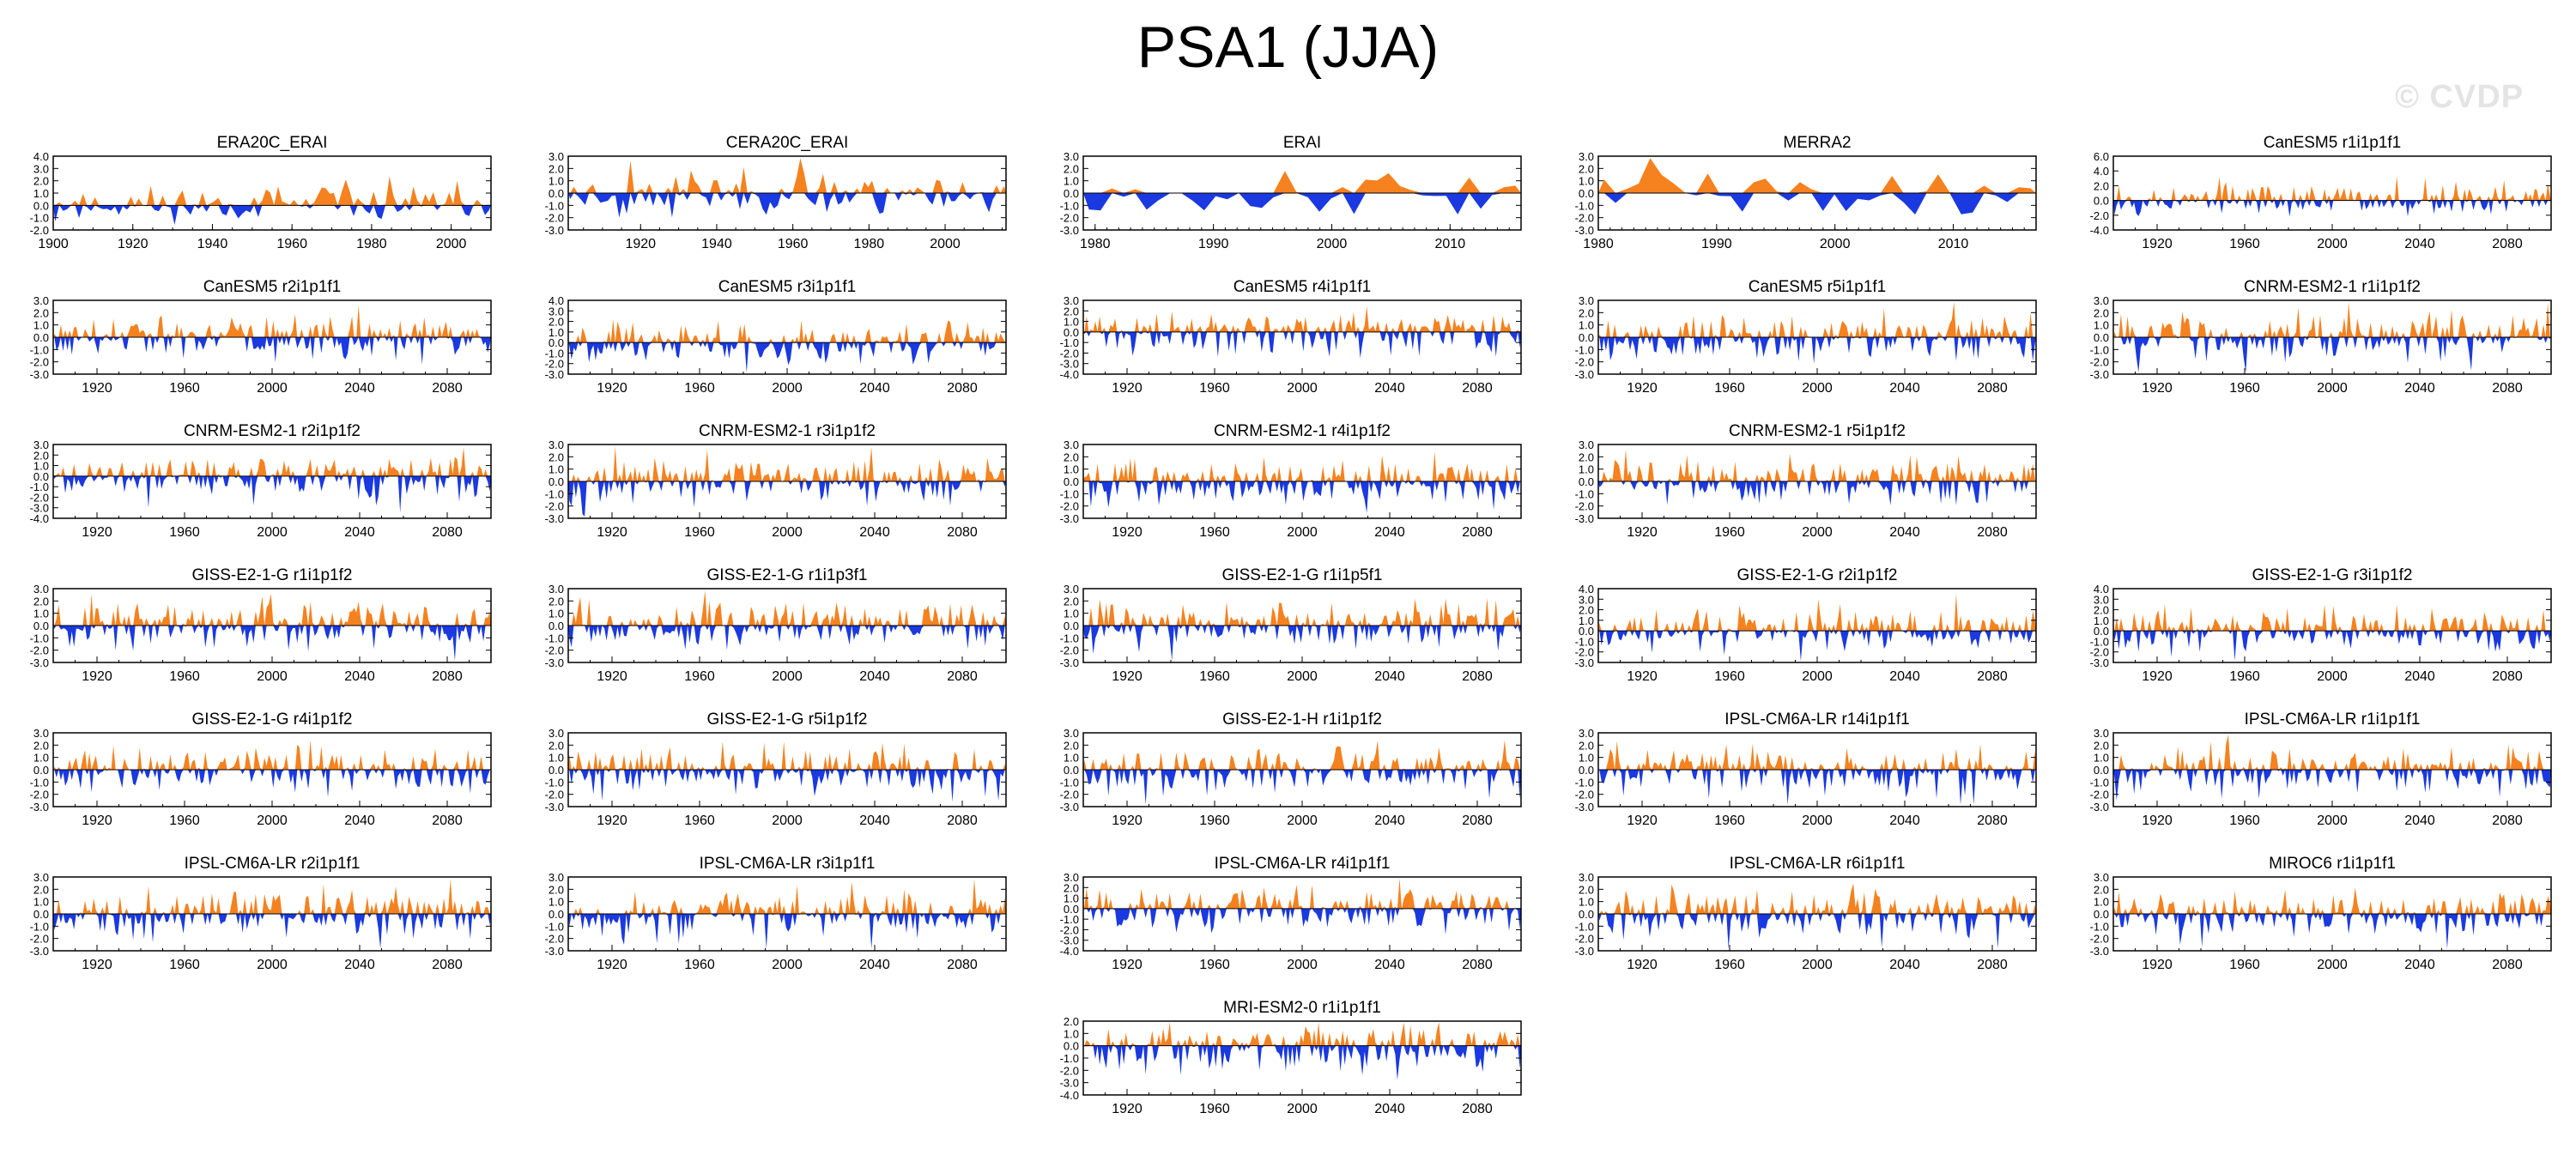 The height and width of the screenshot is (1149, 2576). I want to click on panel-title: CNRM-ESM2-1 r2i1p1f2, so click(272, 431).